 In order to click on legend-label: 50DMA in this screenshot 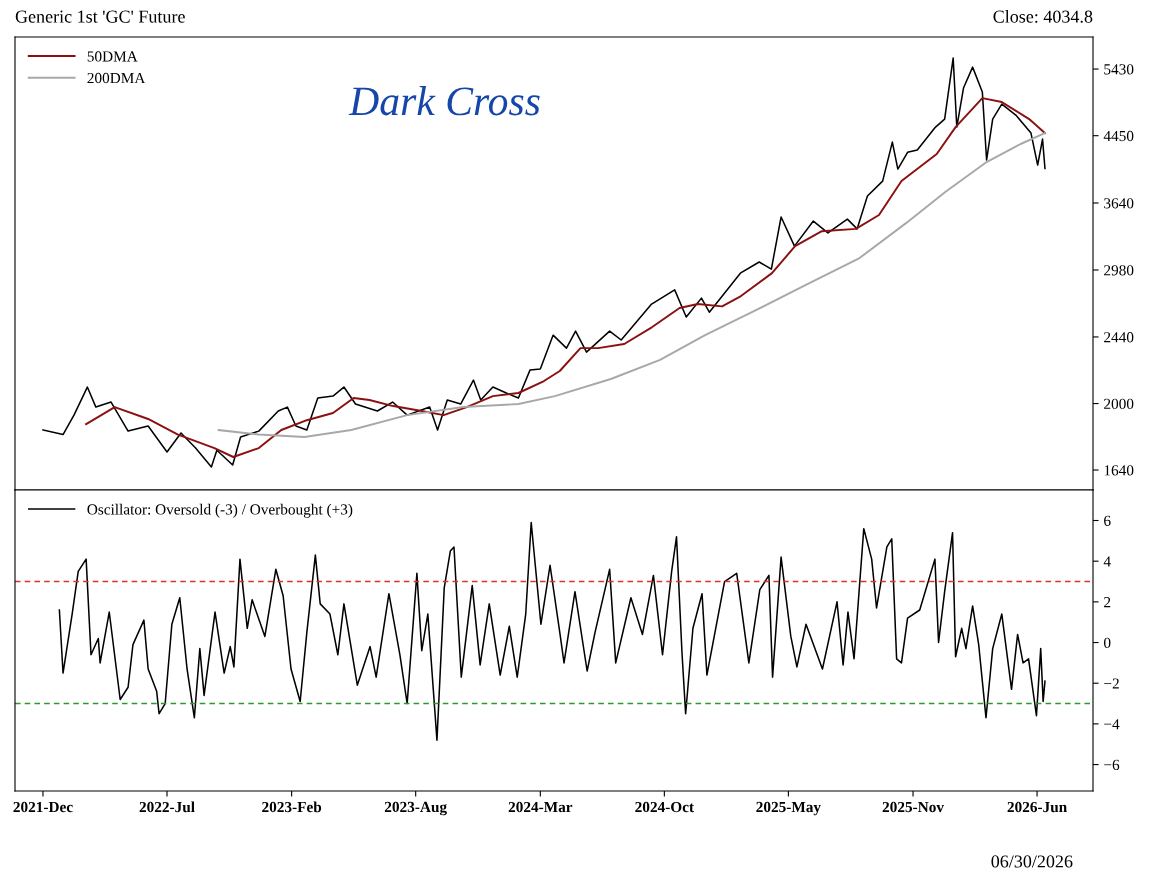, I will do `click(112, 56)`.